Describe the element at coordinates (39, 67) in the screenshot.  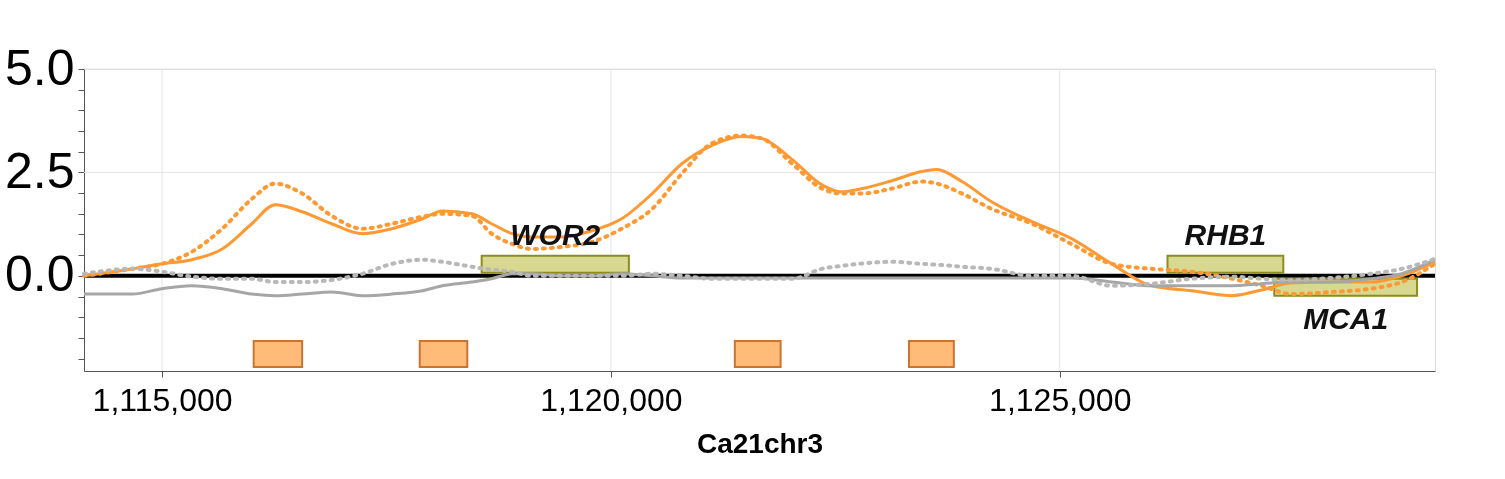
I see `y-tick-label: 5.0` at that location.